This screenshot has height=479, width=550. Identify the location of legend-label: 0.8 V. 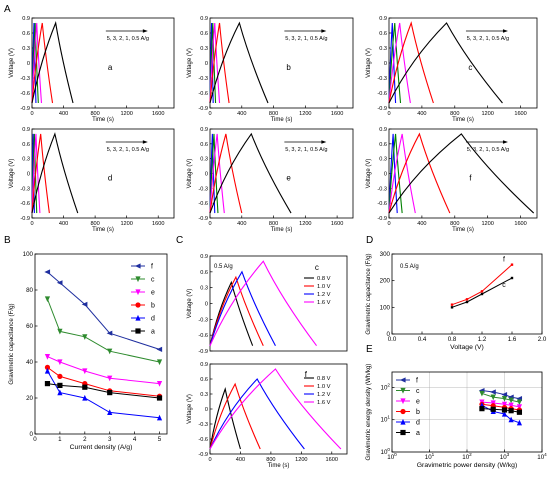
(324, 279).